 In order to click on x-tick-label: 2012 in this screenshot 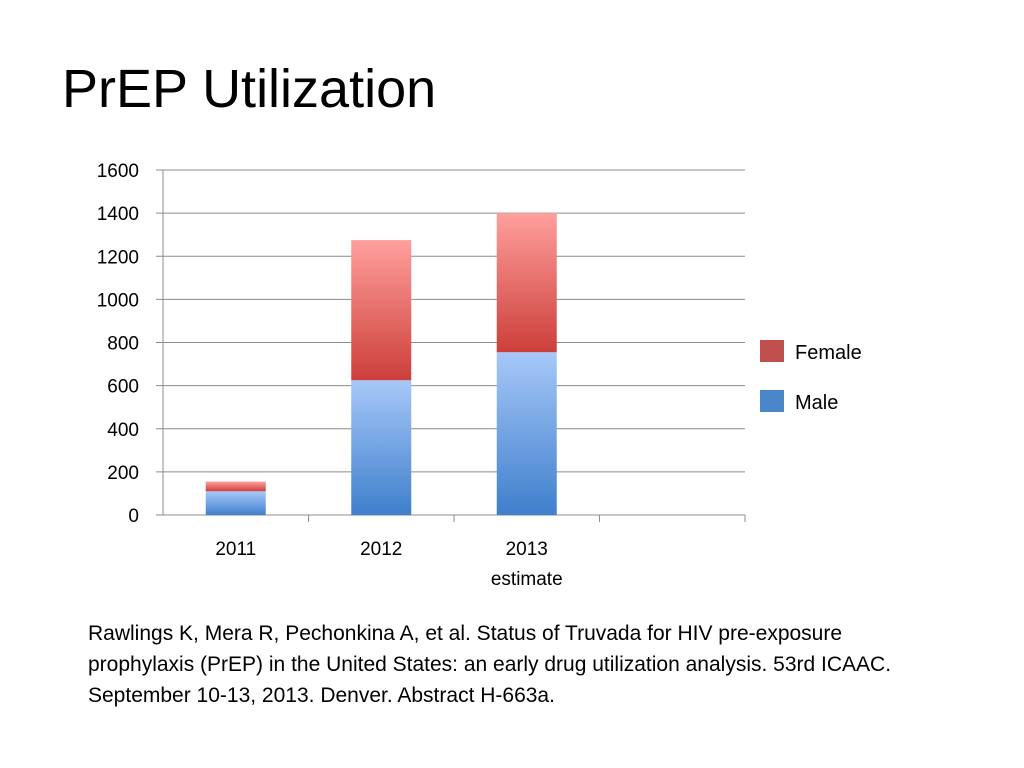, I will do `click(381, 549)`.